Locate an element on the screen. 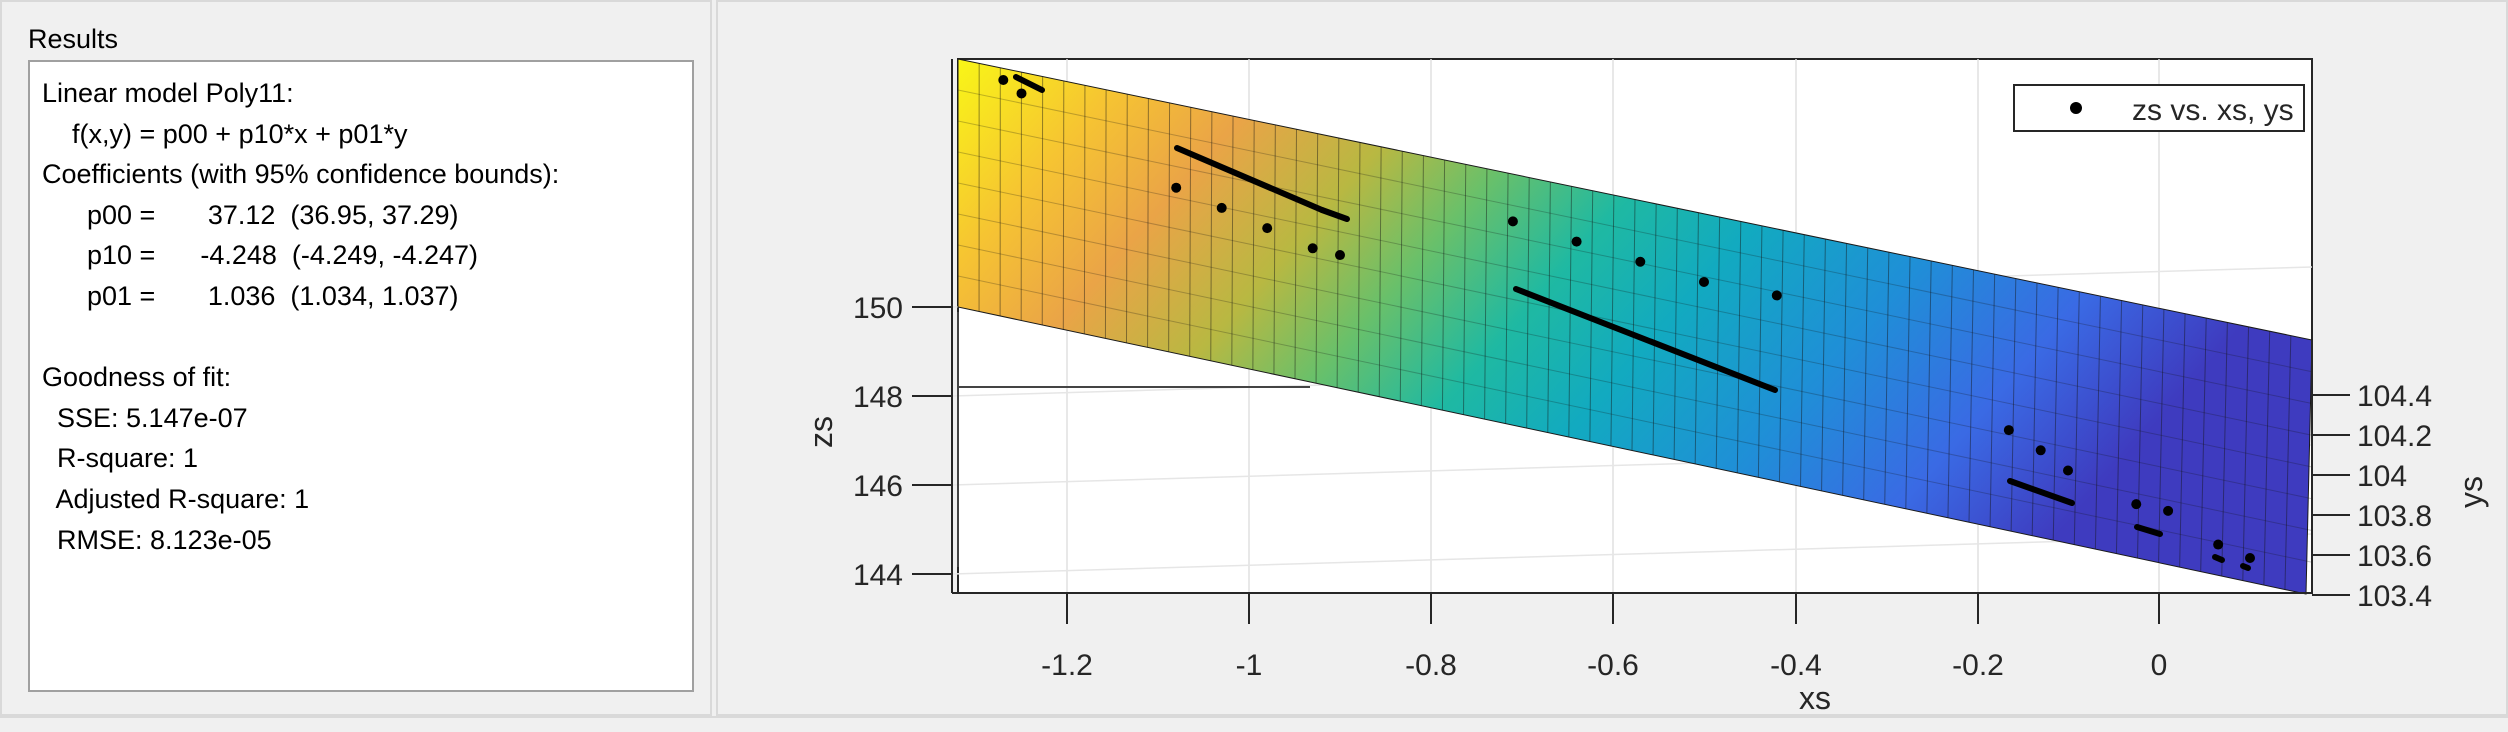 This screenshot has width=2508, height=732. results-line: p10 = -4.248 (-4.249, -4.247) is located at coordinates (260, 255).